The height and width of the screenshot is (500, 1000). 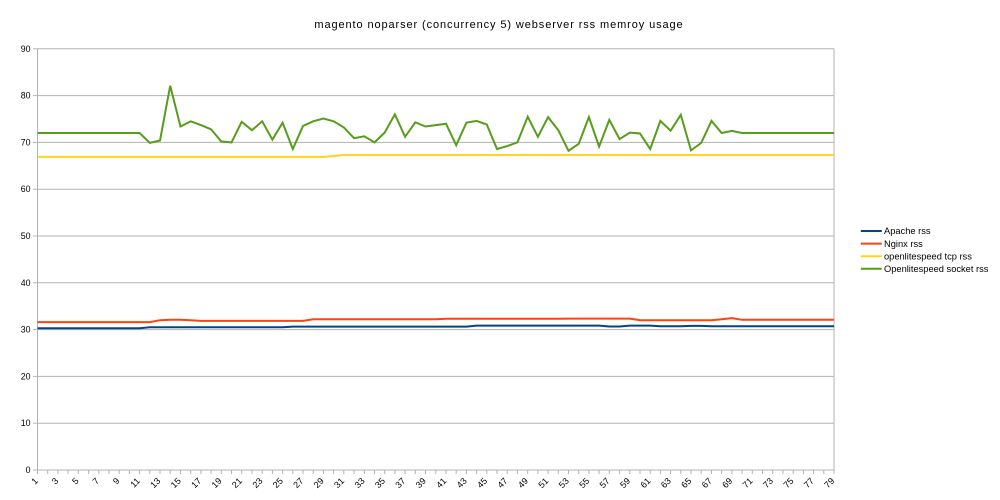 What do you see at coordinates (928, 256) in the screenshot?
I see `svg-text: openlitespeed tcp rss` at bounding box center [928, 256].